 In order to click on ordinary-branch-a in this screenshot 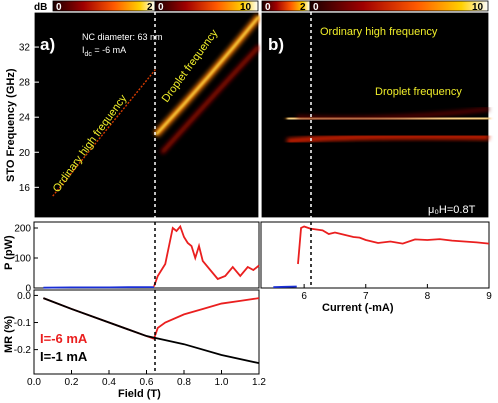, I will do `click(104, 132)`.